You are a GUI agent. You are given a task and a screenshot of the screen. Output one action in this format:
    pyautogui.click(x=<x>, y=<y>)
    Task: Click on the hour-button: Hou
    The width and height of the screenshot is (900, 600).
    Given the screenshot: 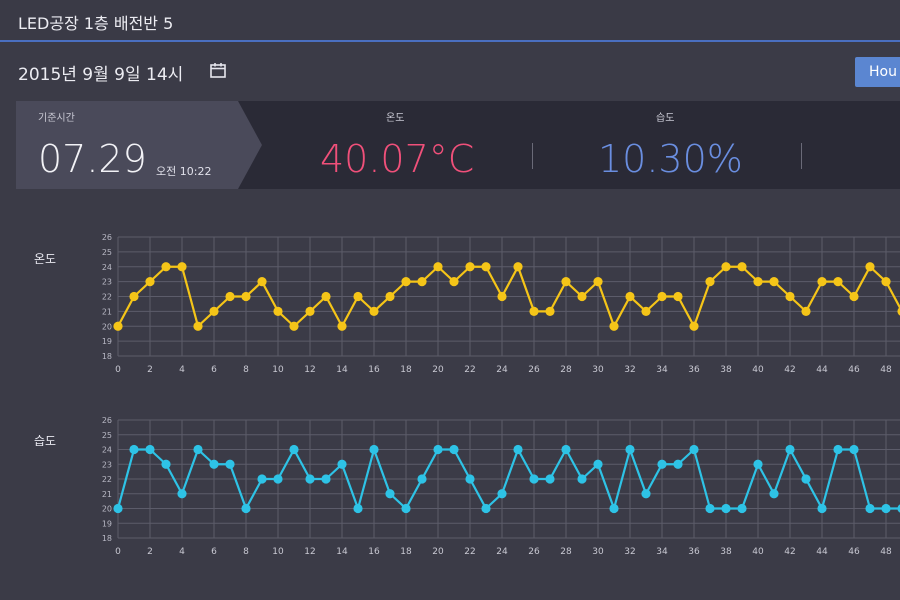 What is the action you would take?
    pyautogui.click(x=877, y=72)
    